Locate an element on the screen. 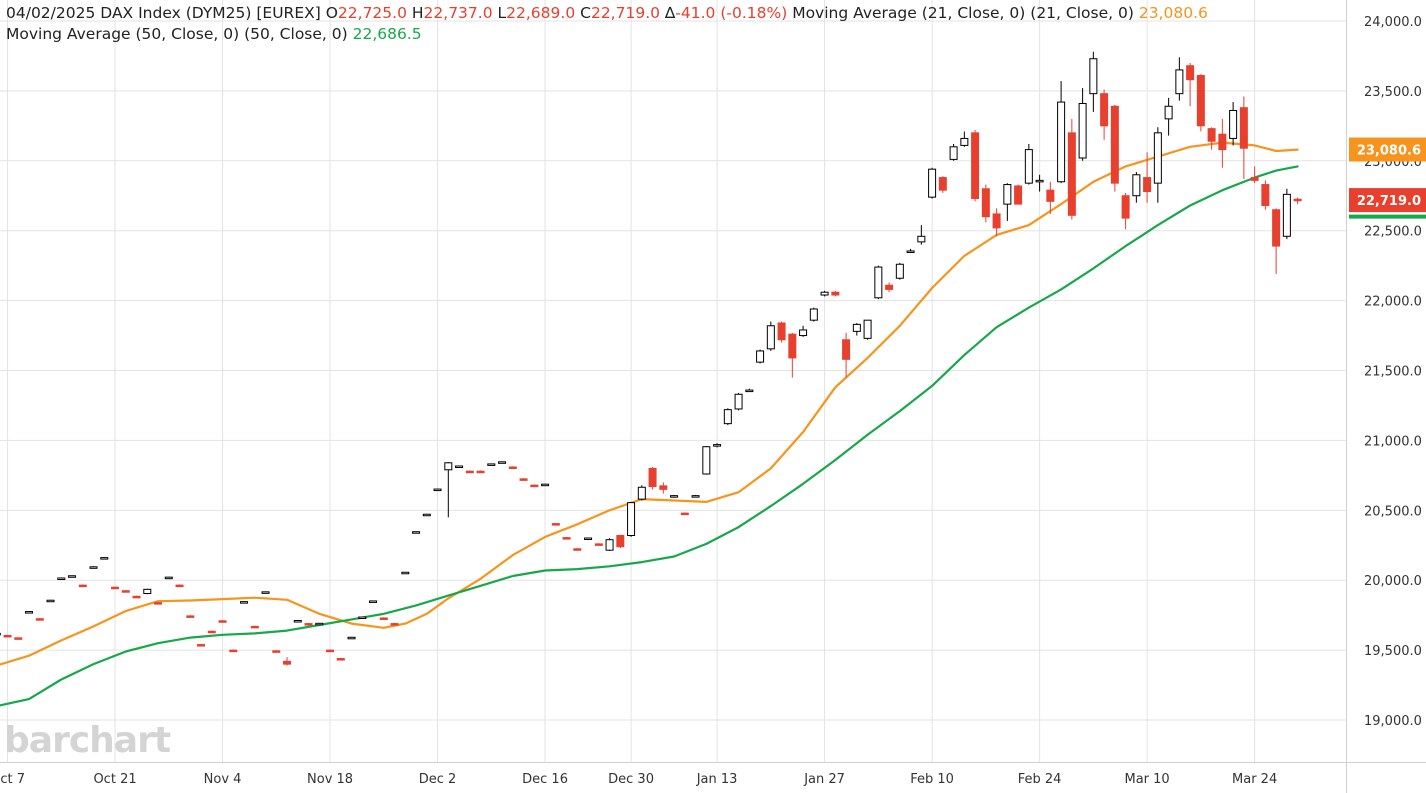 Image resolution: width=1426 pixels, height=793 pixels. ma50-tag-stripe is located at coordinates (1387, 216).